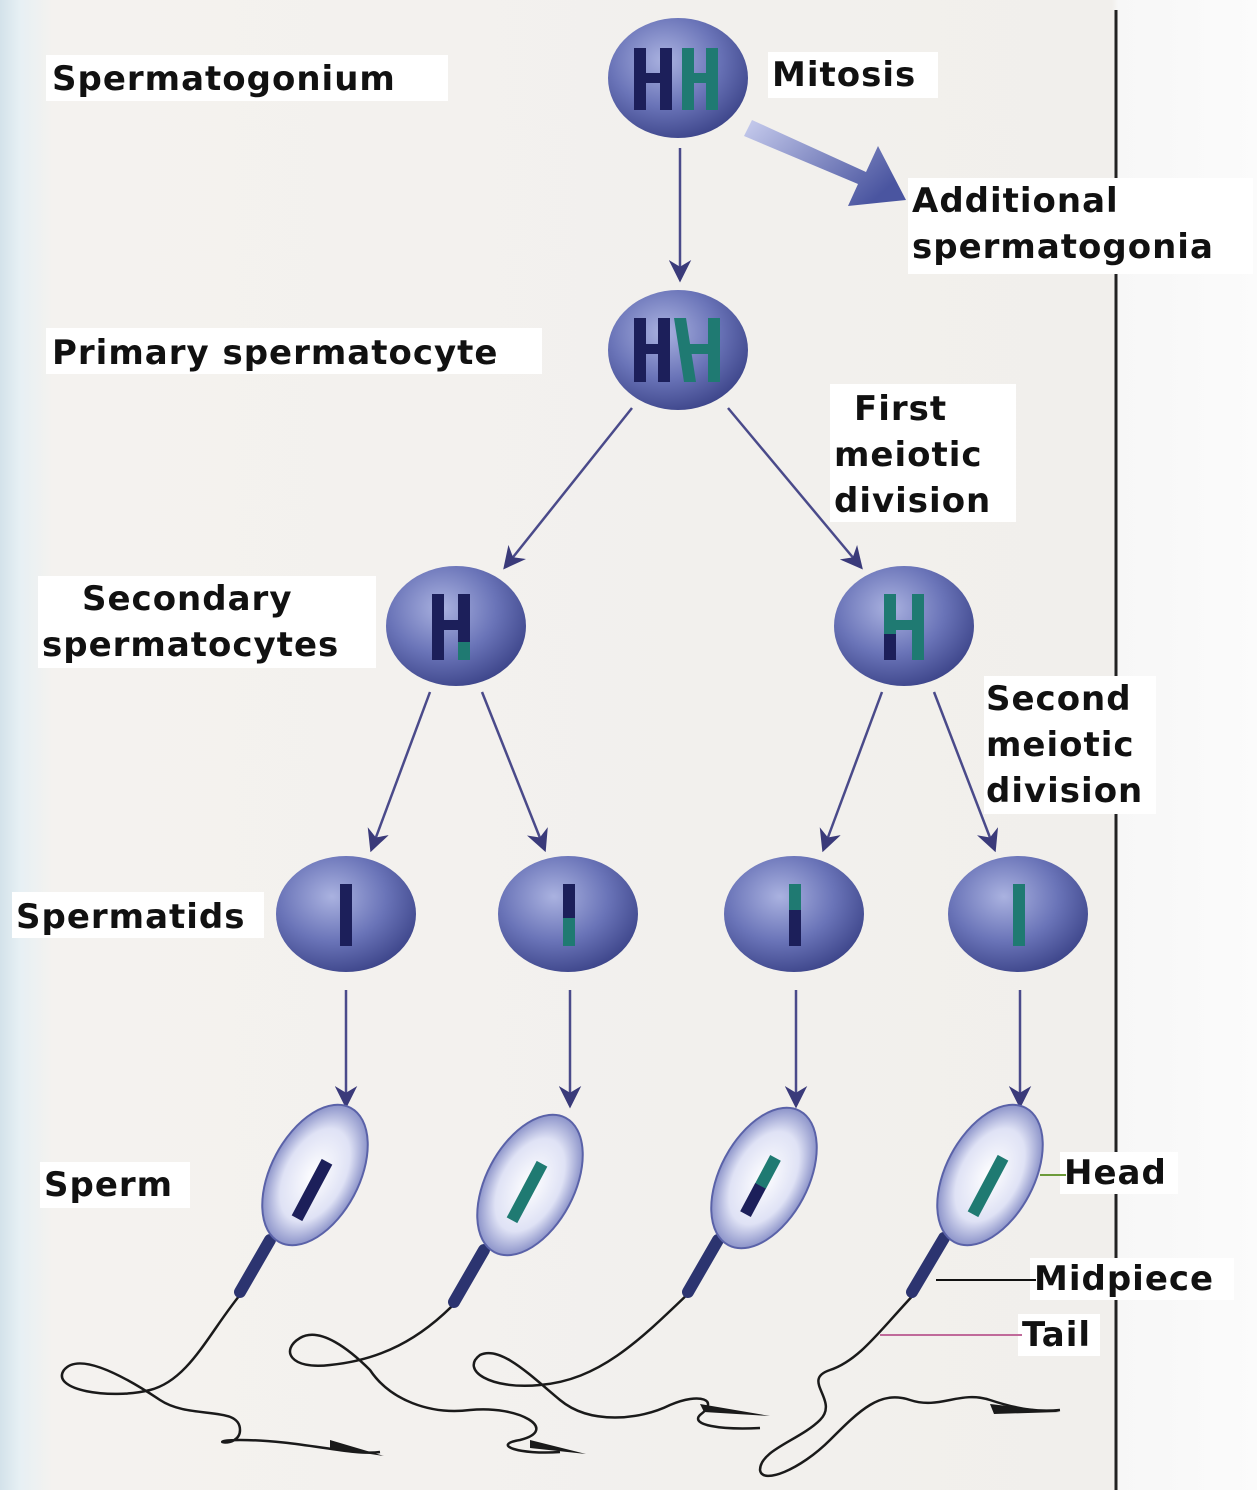 Image resolution: width=1257 pixels, height=1490 pixels. I want to click on arrow-primary-to-secondary-right, so click(795, 488).